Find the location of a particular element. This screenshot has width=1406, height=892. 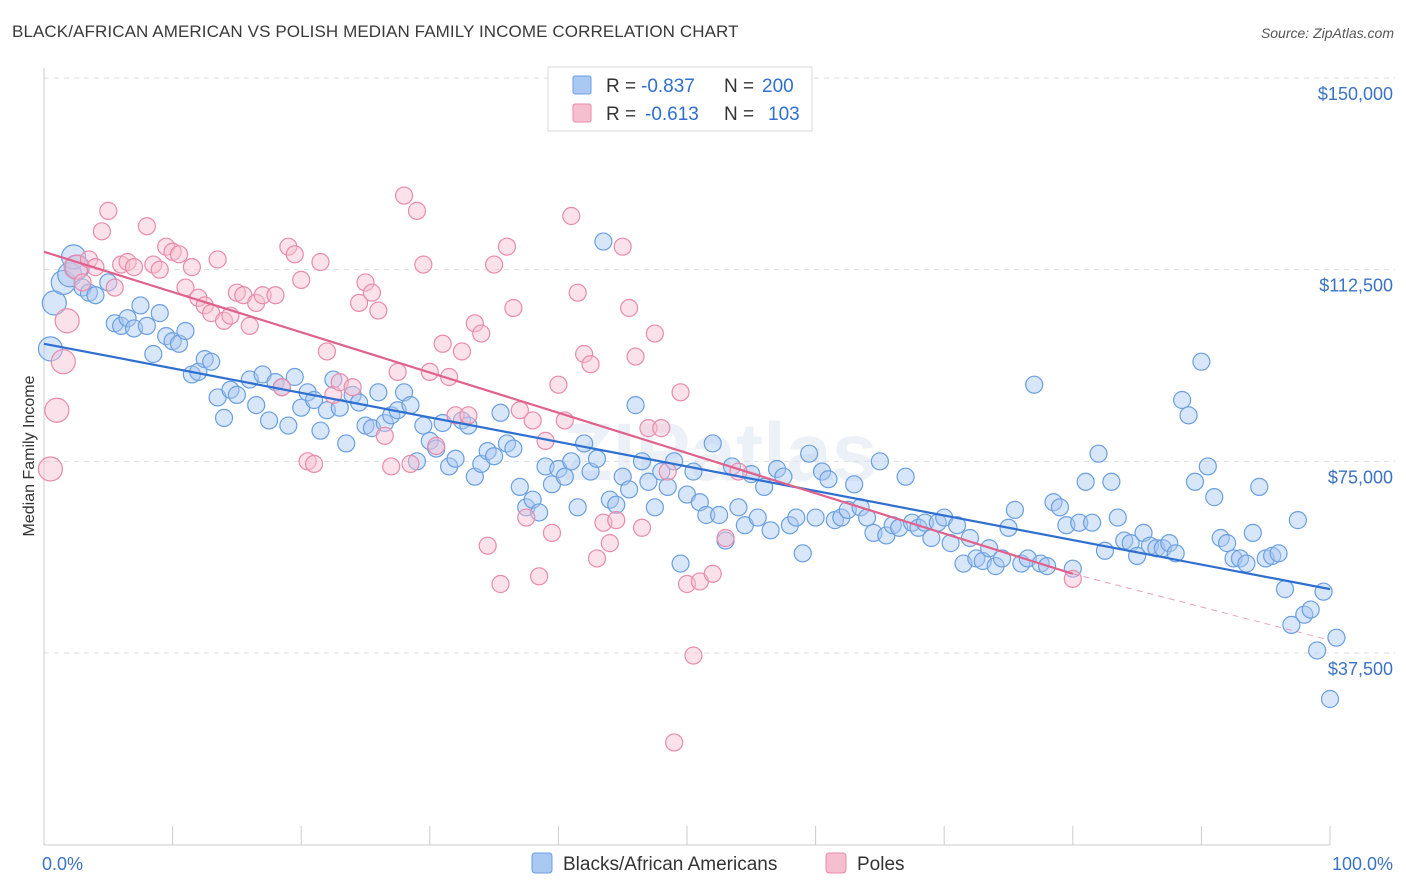

bottom-legend-swatch-pink is located at coordinates (836, 863).